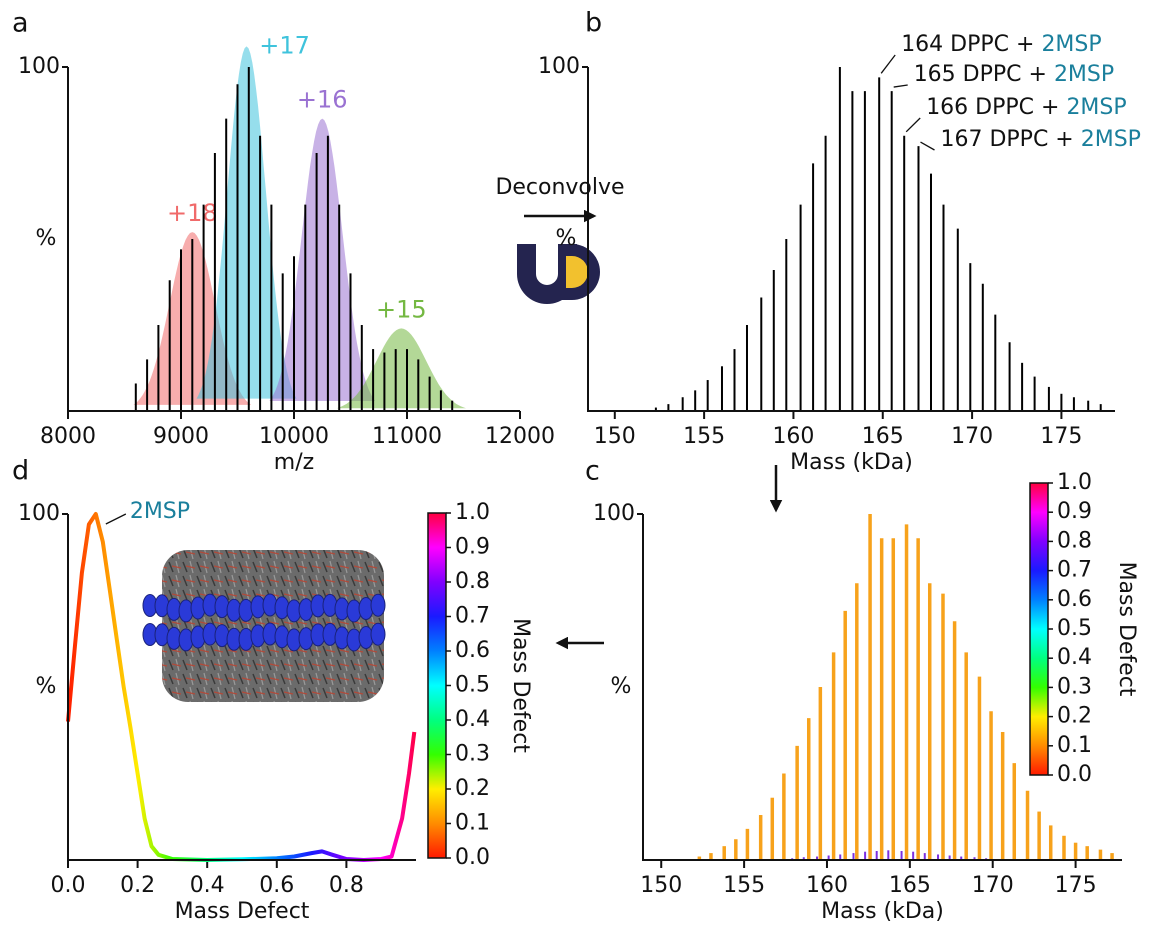  I want to click on x-tick-label: 12000, so click(520, 436).